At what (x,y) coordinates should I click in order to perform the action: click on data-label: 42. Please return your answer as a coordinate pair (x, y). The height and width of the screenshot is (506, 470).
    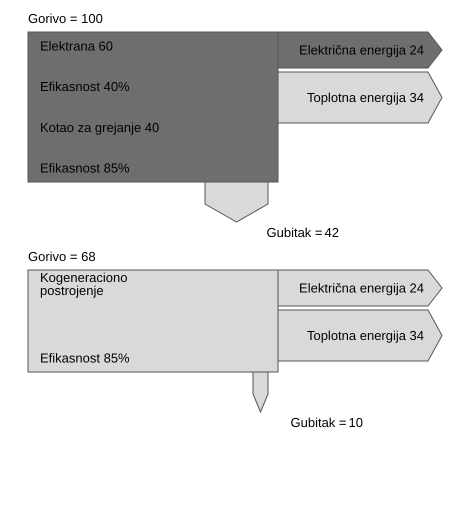
    Looking at the image, I should click on (331, 232).